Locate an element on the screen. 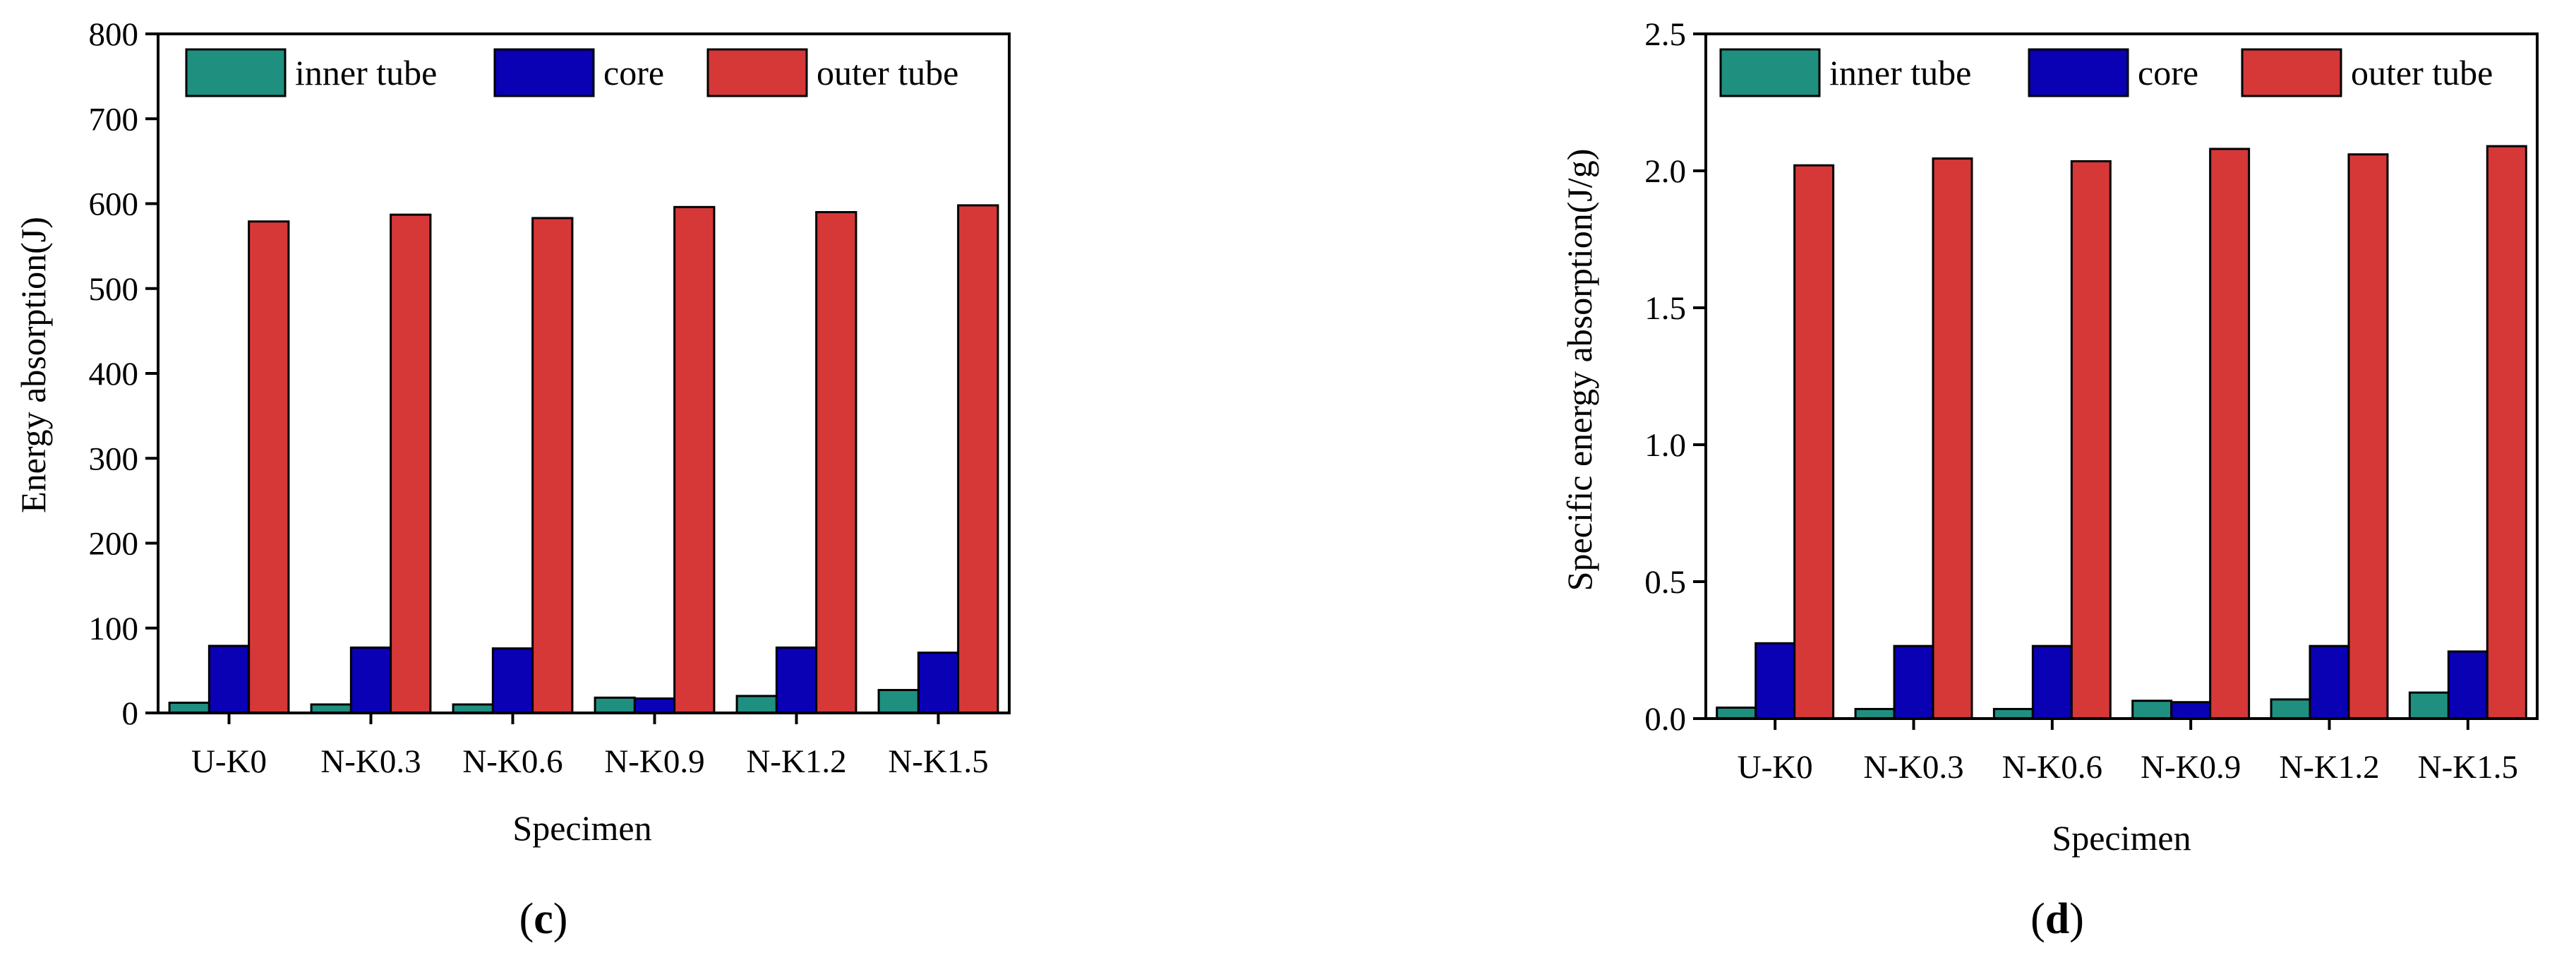  y-tick-label-c: 700 is located at coordinates (114, 120).